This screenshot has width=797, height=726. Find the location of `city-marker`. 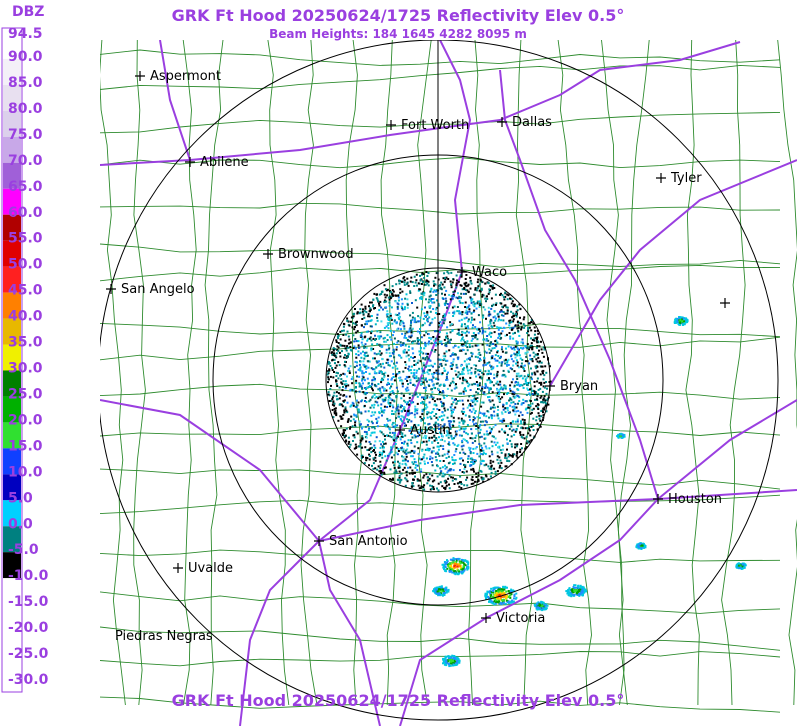

city-marker is located at coordinates (140, 76).